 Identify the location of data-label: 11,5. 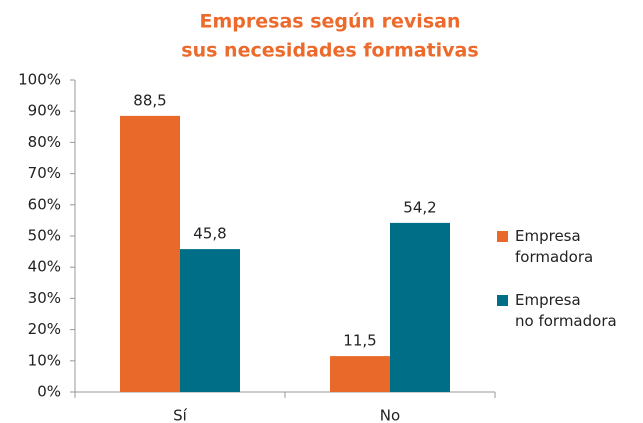
(359, 341).